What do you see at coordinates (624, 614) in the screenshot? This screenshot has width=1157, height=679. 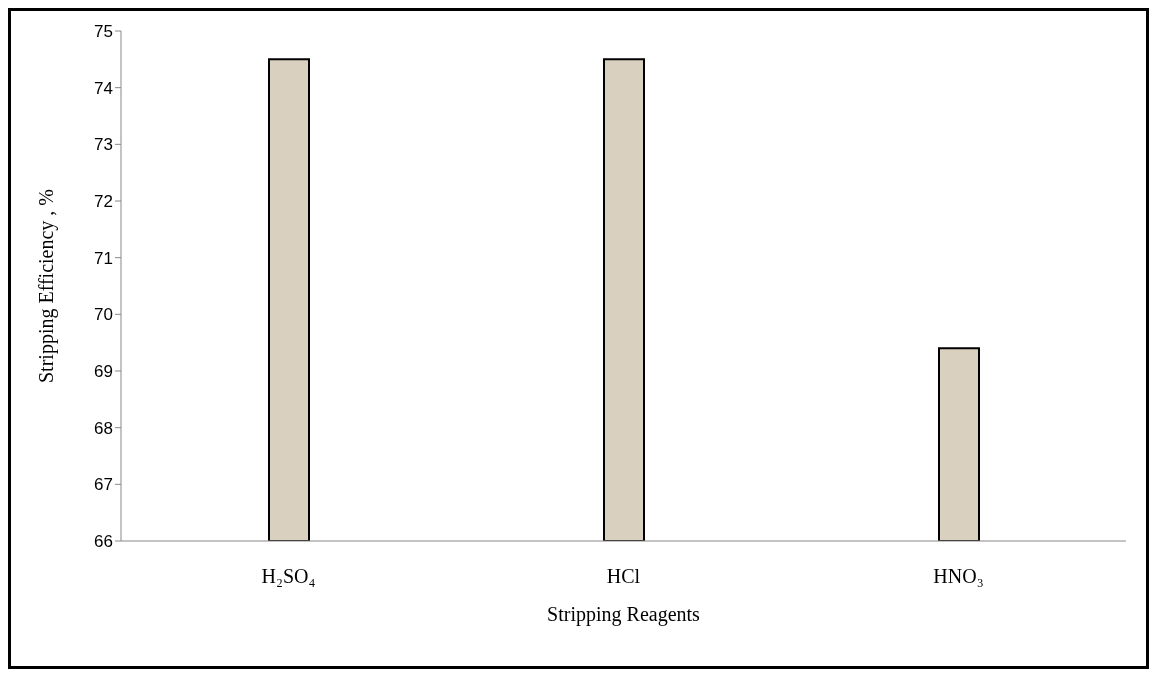 I see `x-axis-title: Stripping Reagents` at bounding box center [624, 614].